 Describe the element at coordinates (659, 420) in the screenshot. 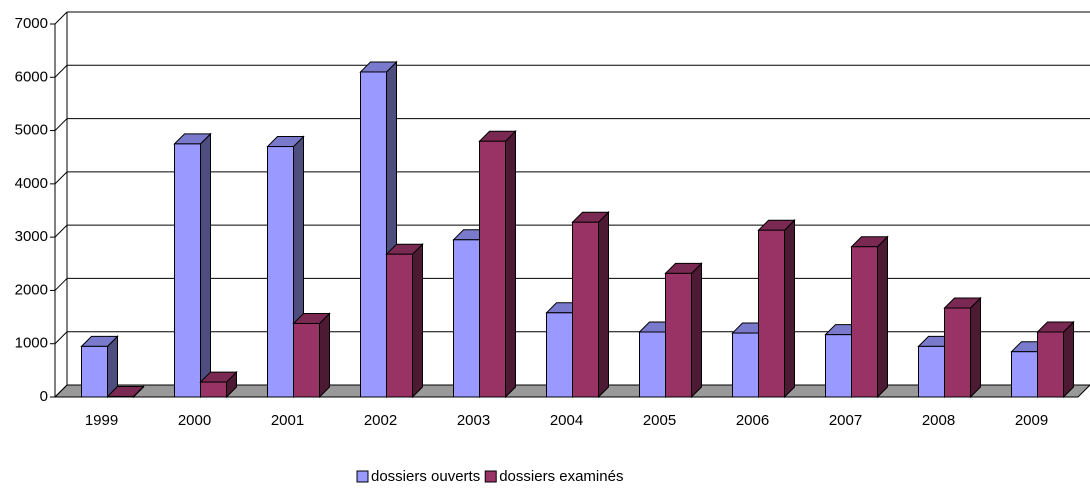

I see `x-tick-label: 2005` at that location.